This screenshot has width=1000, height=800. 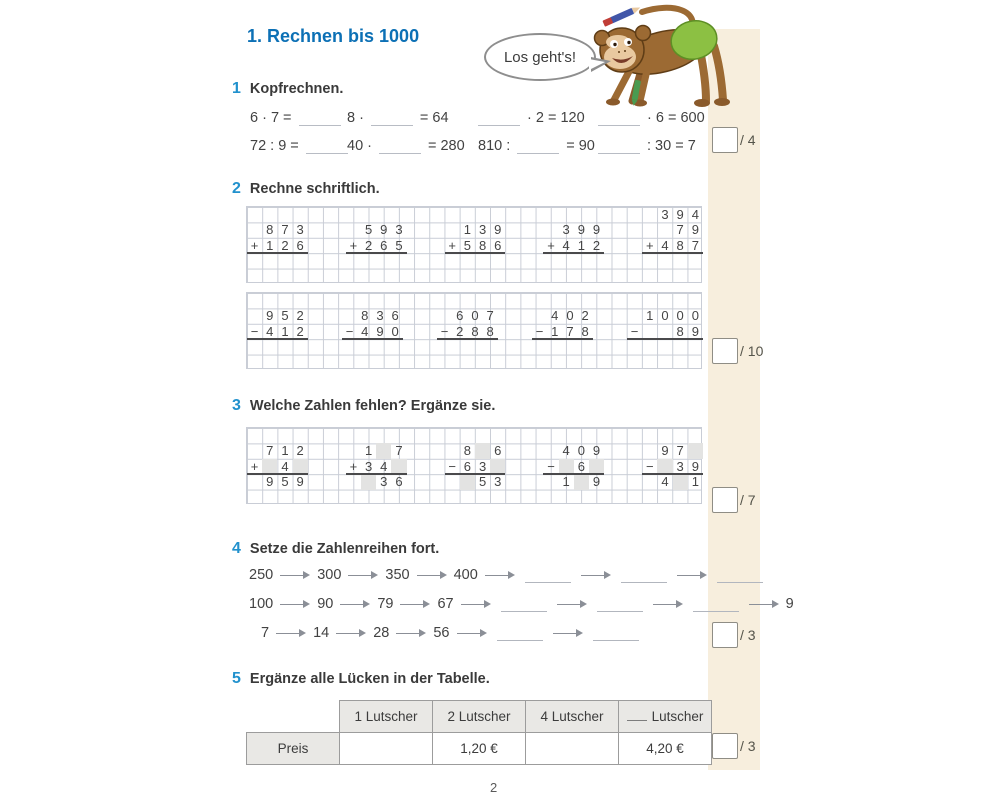 I want to click on header-blank, so click(x=636, y=715).